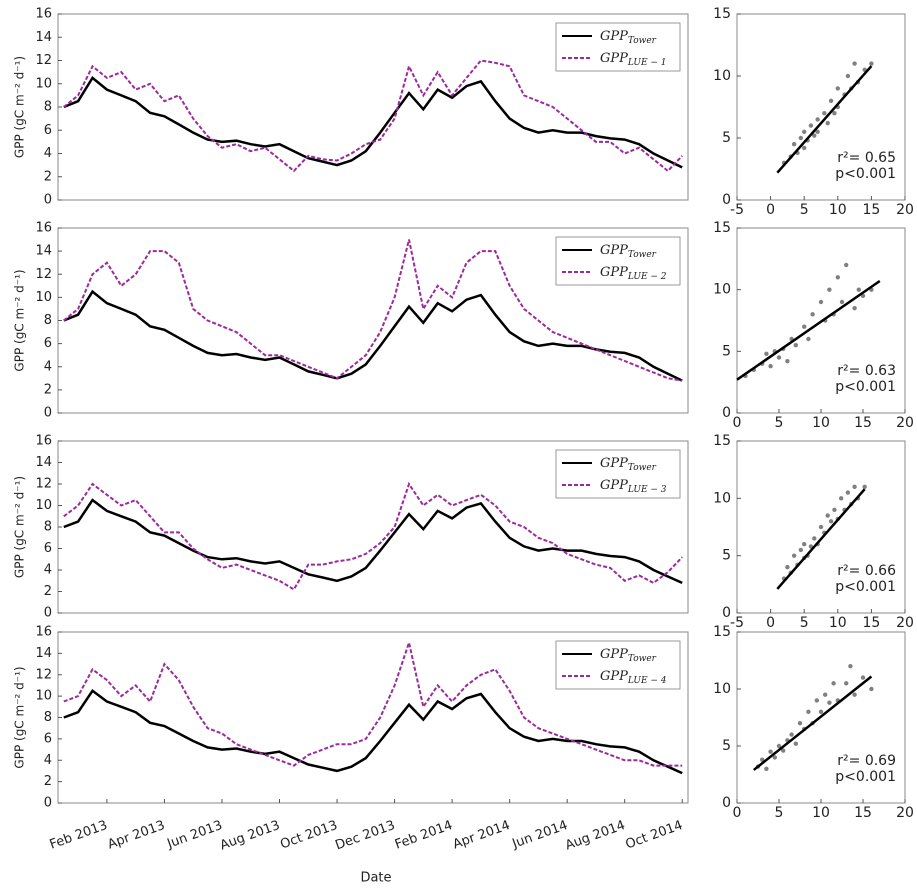  I want to click on series-line, so click(373, 541).